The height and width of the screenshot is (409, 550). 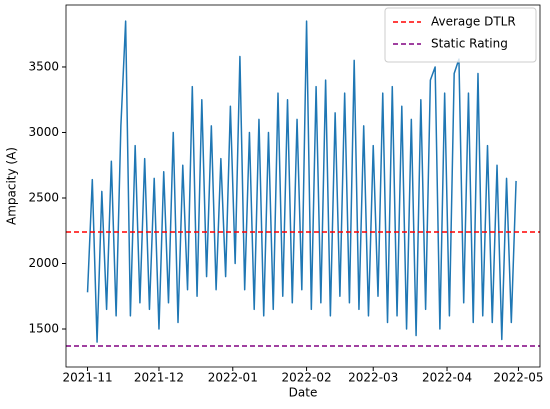 What do you see at coordinates (469, 44) in the screenshot?
I see `legend-label: Static Rating` at bounding box center [469, 44].